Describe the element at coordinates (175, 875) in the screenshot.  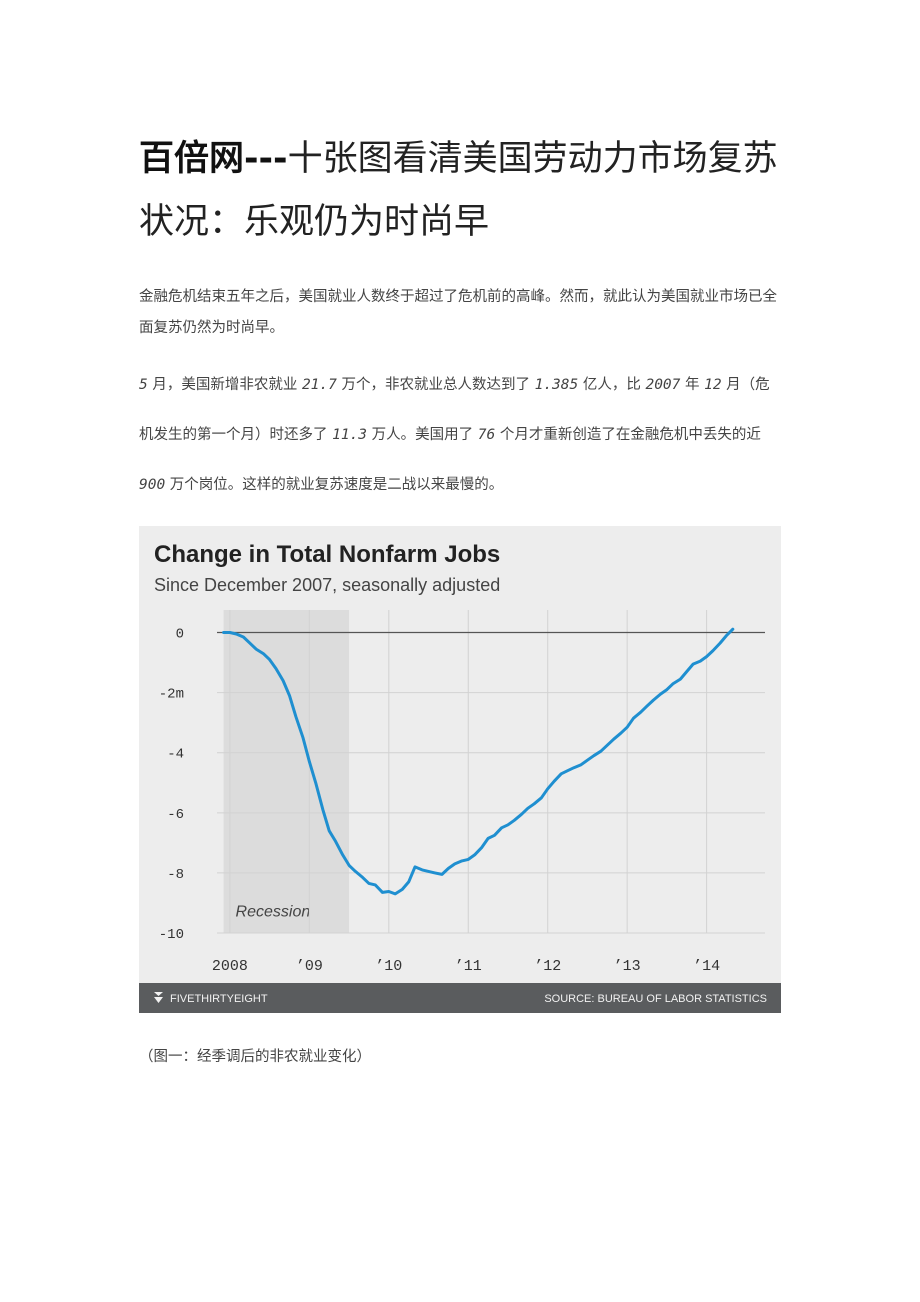
I see `y-tick-label: -8` at that location.